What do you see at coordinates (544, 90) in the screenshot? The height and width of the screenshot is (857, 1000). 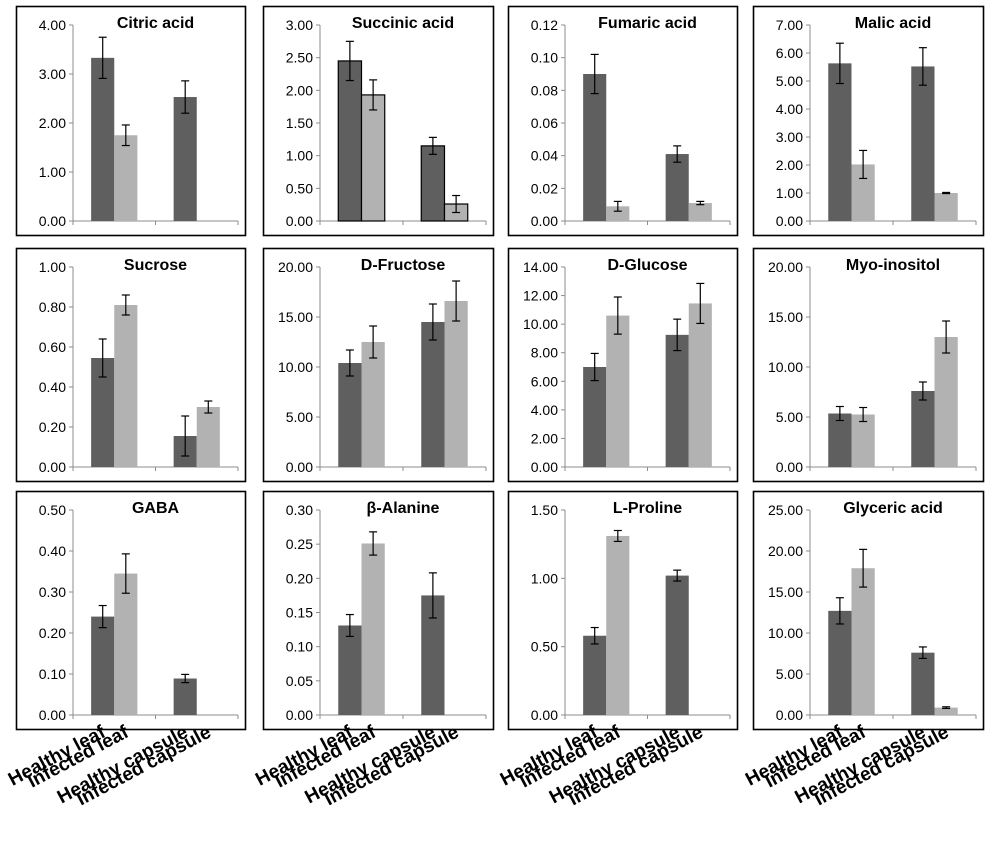 I see `y-tick-label: 0.08` at bounding box center [544, 90].